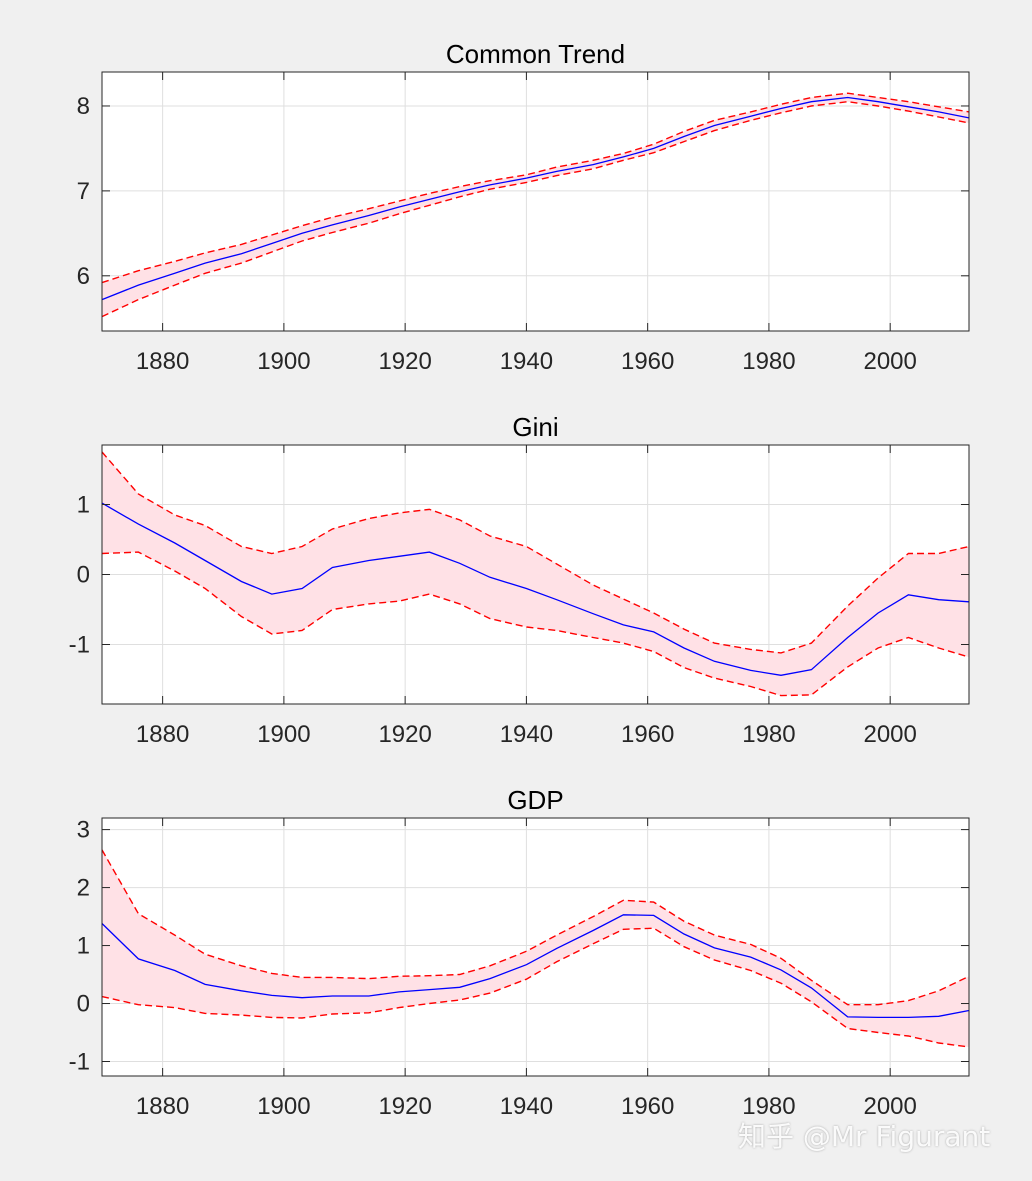  Describe the element at coordinates (535, 54) in the screenshot. I see `chart-title: Common Trend` at that location.